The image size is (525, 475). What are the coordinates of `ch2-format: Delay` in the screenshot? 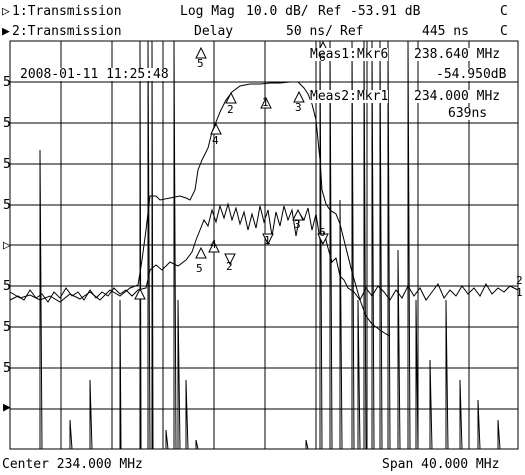 It's located at (214, 31).